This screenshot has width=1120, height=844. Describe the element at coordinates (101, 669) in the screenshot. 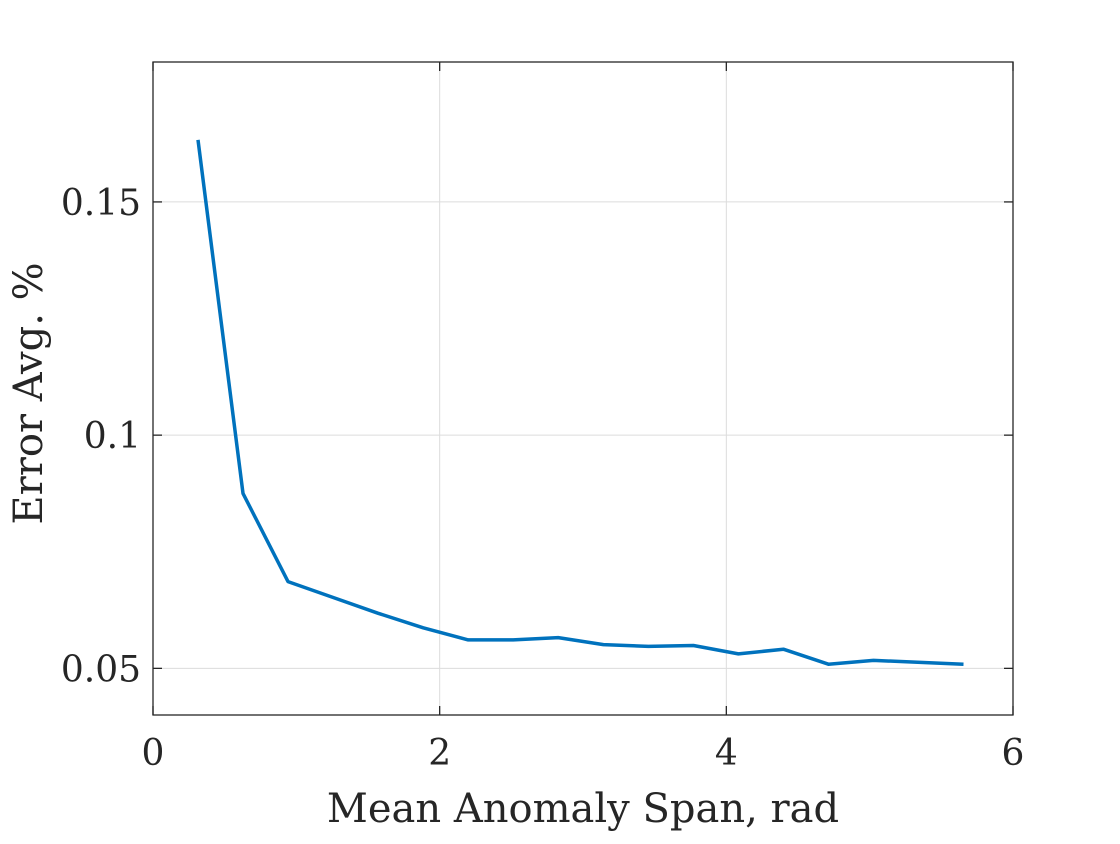

I see `y-tick-label: 0.05` at that location.